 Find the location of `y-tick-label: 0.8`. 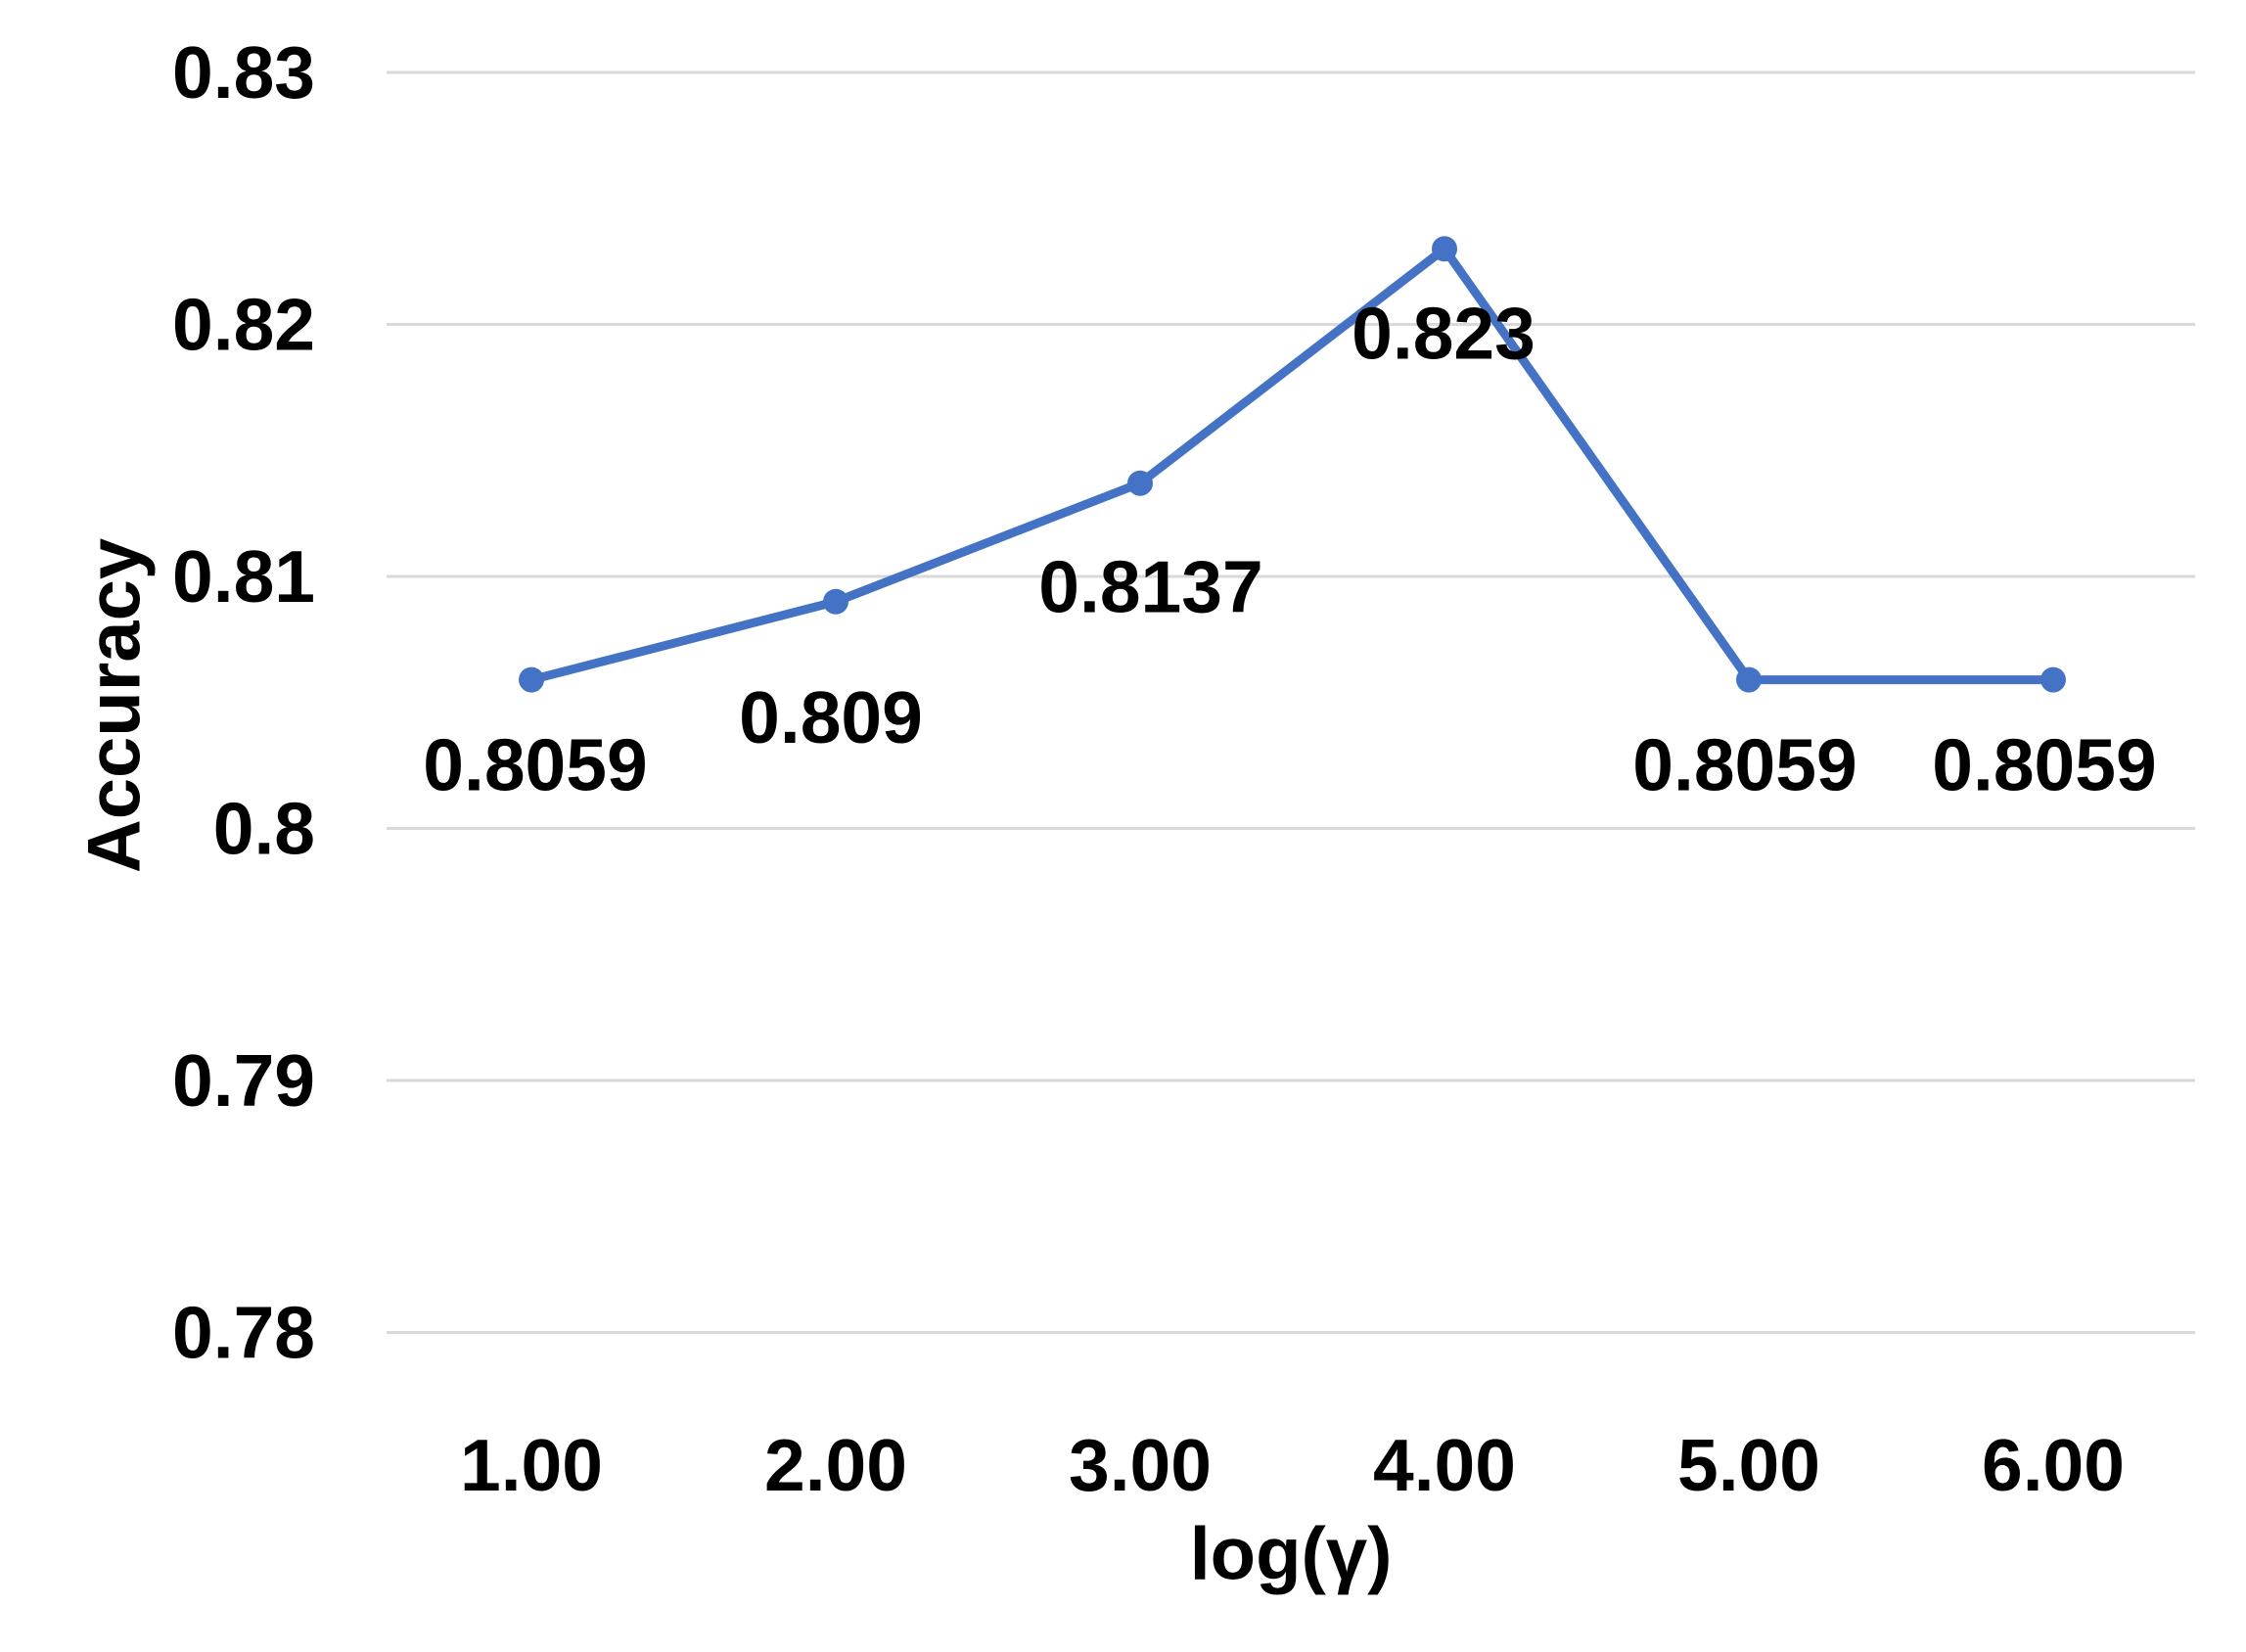

y-tick-label: 0.8 is located at coordinates (264, 829).